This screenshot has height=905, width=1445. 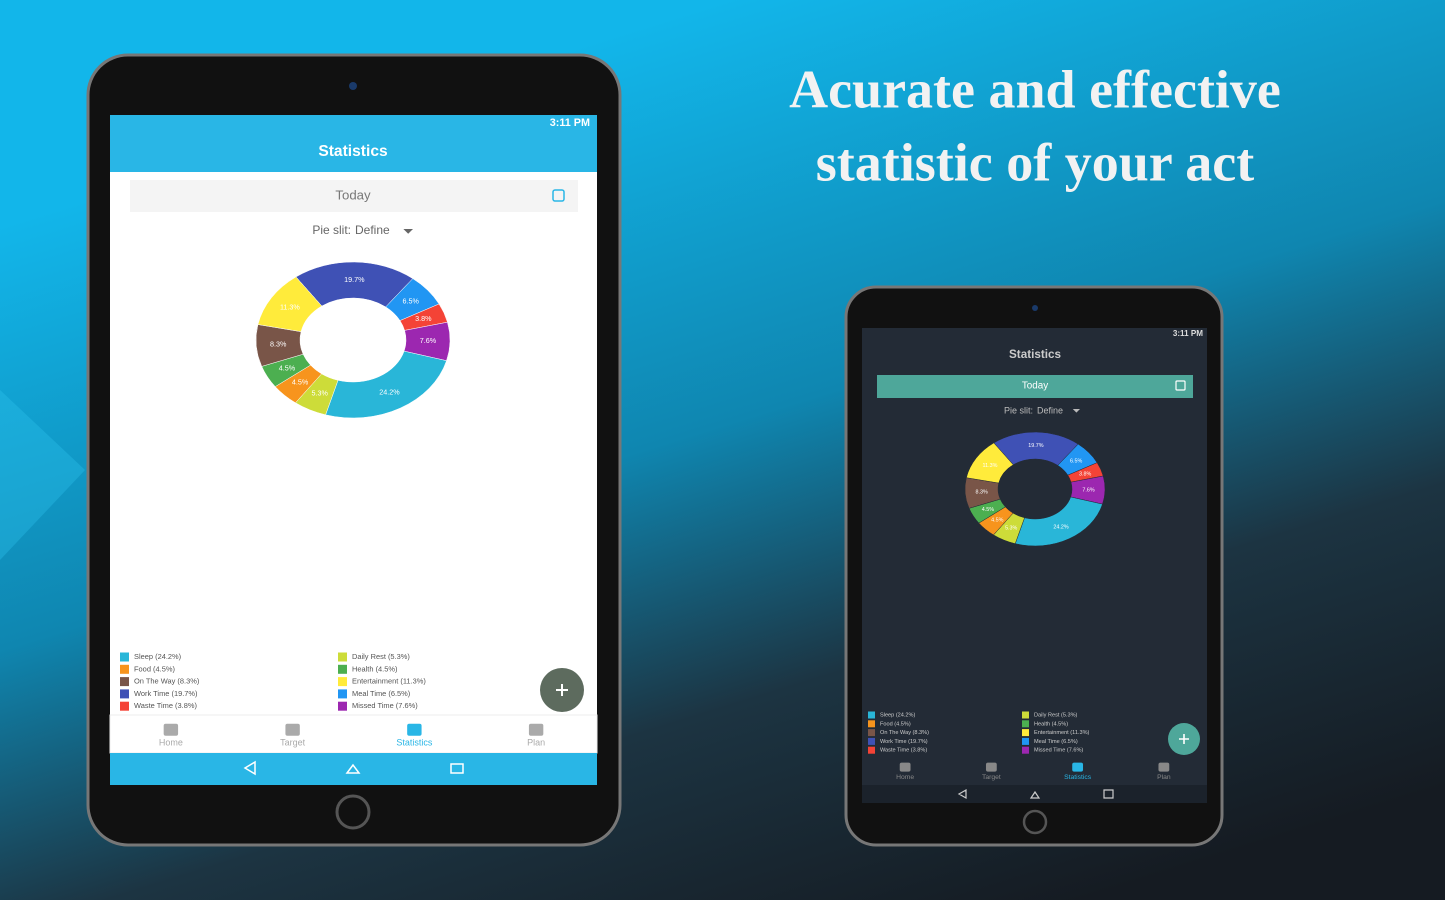 I want to click on system-nav-icons, so click(x=353, y=768).